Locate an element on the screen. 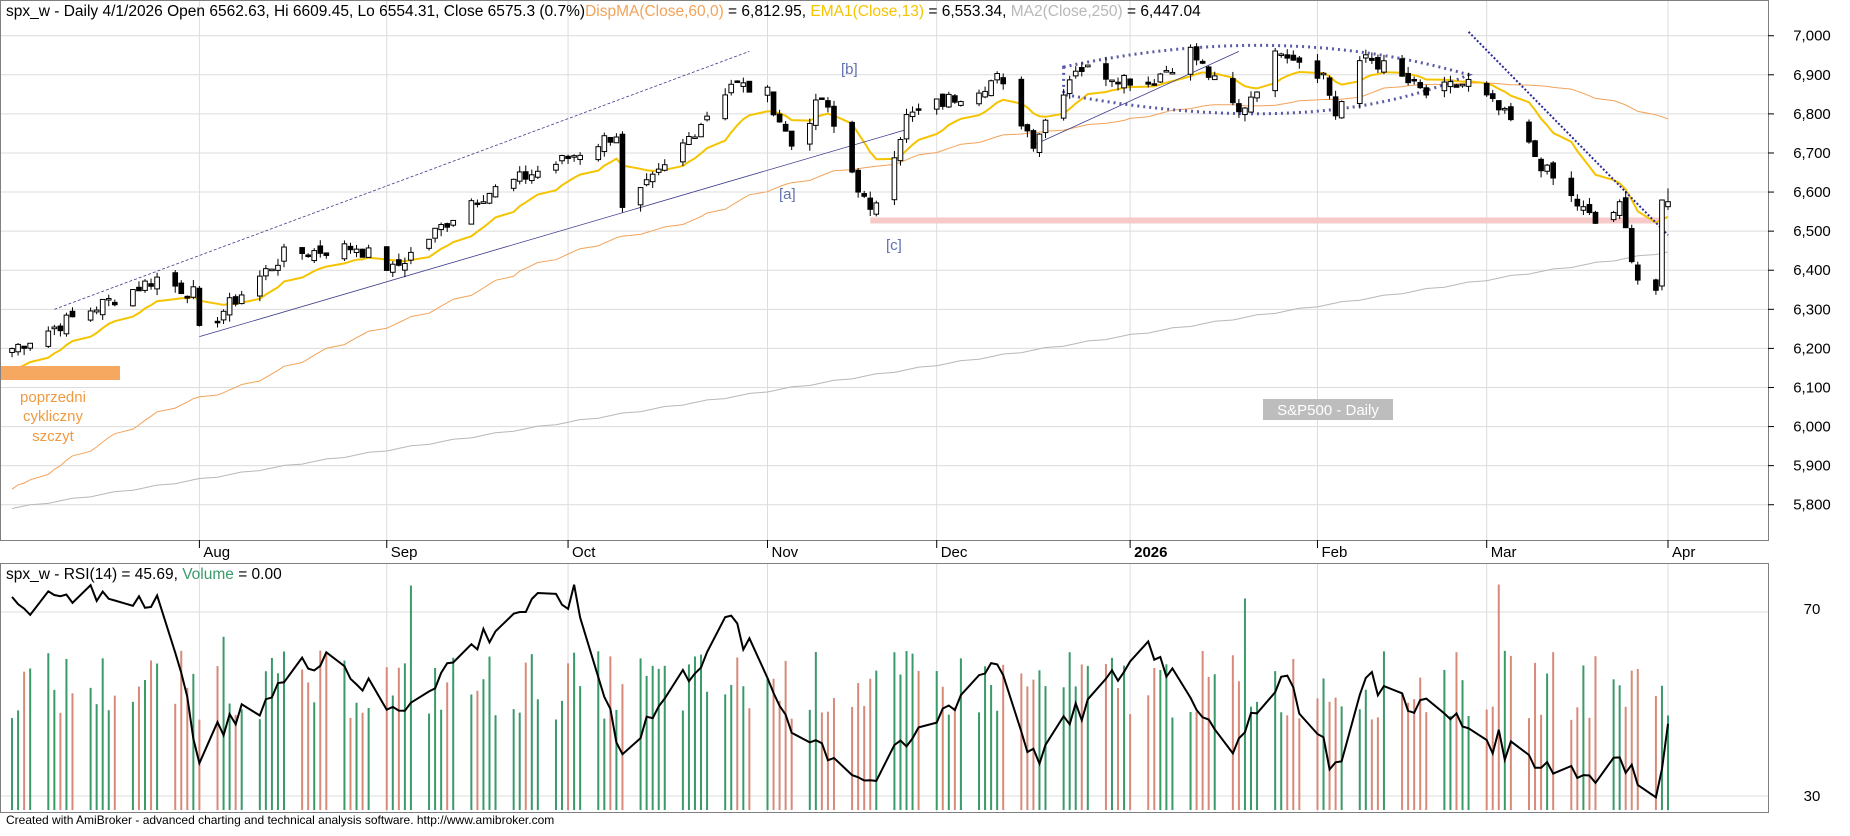 The image size is (1850, 836). rsi-tick-30: 30 is located at coordinates (1812, 796).